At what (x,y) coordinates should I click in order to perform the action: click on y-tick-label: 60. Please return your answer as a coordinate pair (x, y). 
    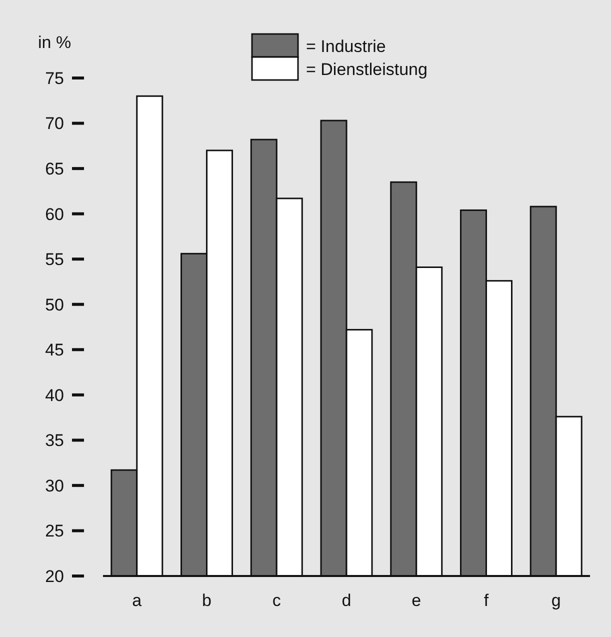
    Looking at the image, I should click on (54, 214).